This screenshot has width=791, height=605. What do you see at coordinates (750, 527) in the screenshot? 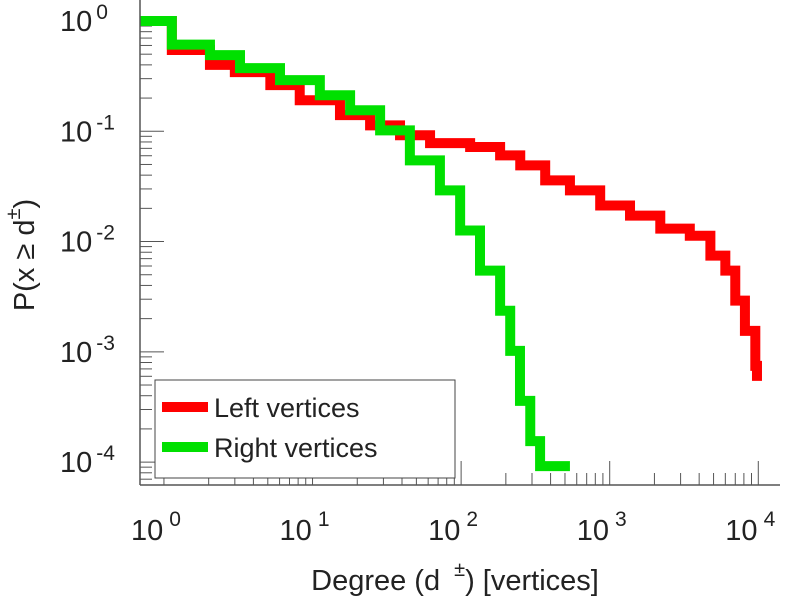
I see `x-tick-label: 10 4` at bounding box center [750, 527].